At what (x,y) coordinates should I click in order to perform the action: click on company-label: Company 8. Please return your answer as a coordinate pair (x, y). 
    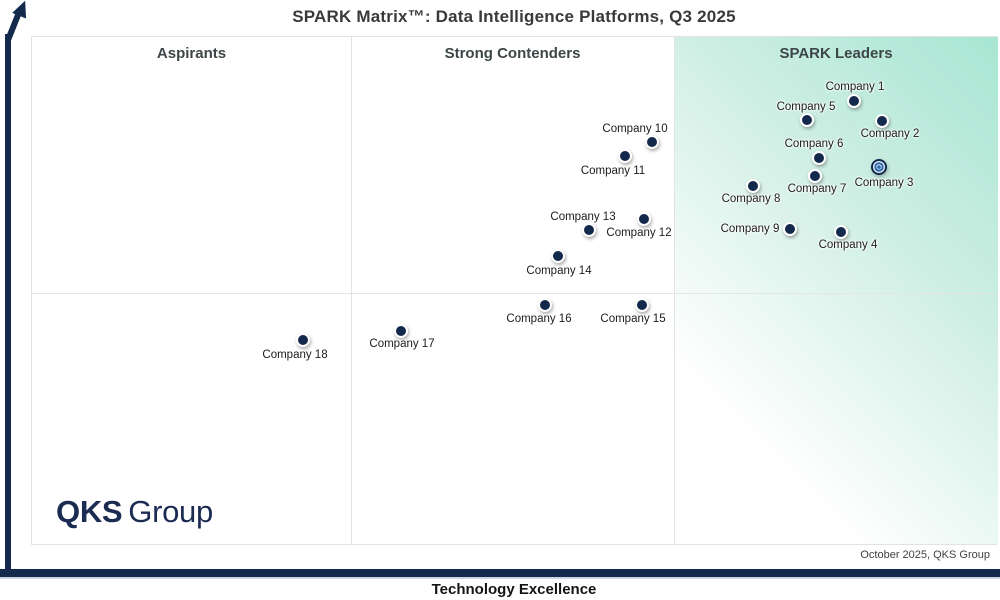
    Looking at the image, I should click on (751, 199).